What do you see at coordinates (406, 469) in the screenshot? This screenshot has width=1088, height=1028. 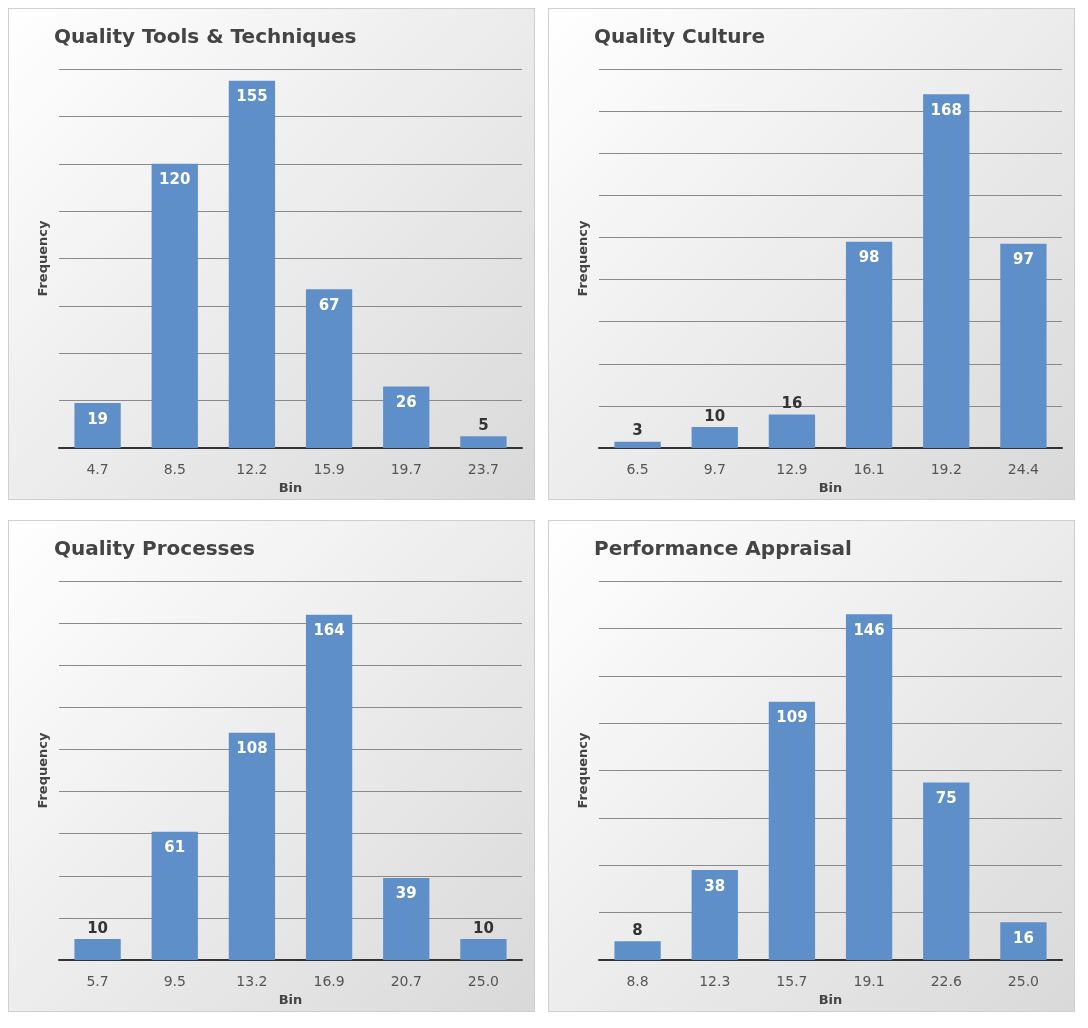 I see `x-tick-label: 19.7` at bounding box center [406, 469].